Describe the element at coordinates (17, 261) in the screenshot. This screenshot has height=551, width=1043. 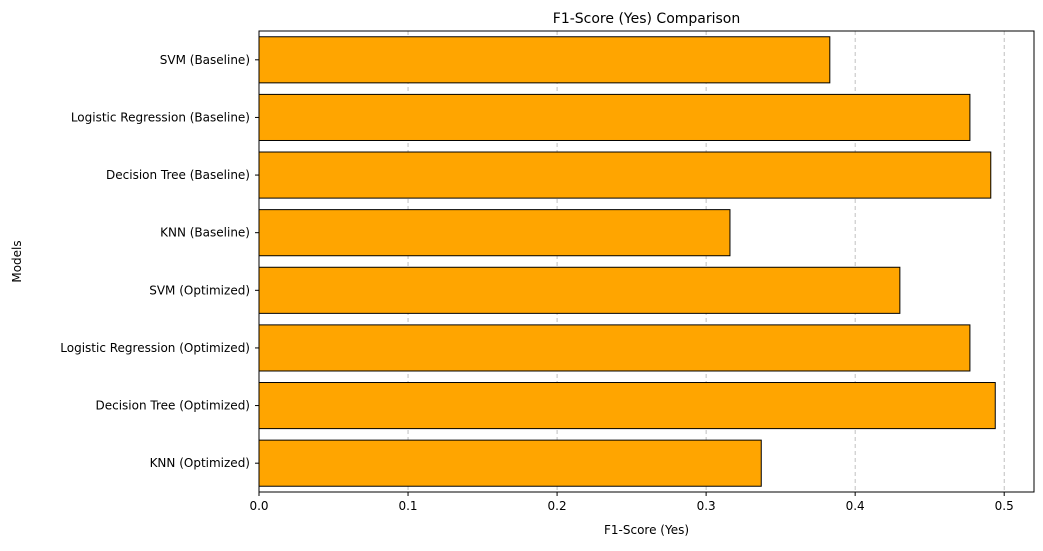
I see `y-axis-label: Models` at that location.